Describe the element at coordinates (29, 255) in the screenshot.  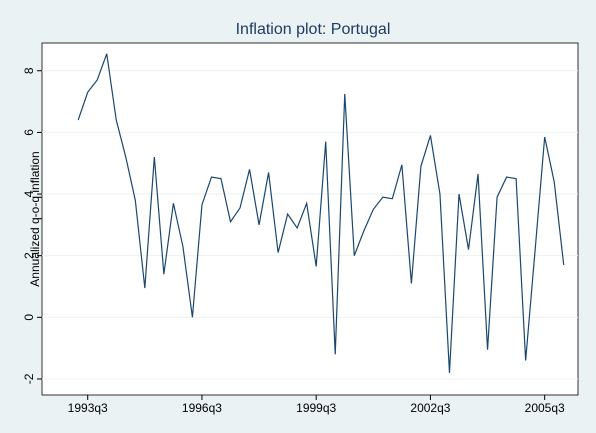
I see `y-tick-label: 2` at that location.